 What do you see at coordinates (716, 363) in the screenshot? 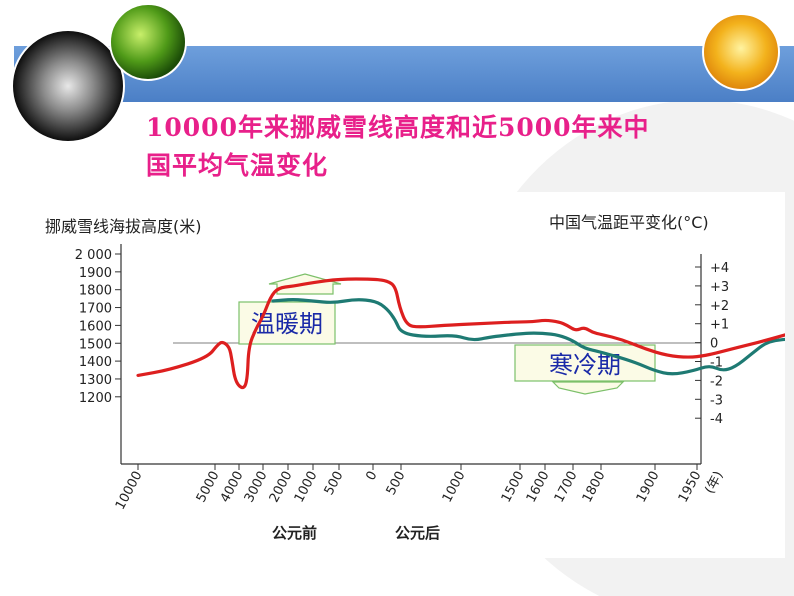
I see `right-tick-label: -1` at bounding box center [716, 363].